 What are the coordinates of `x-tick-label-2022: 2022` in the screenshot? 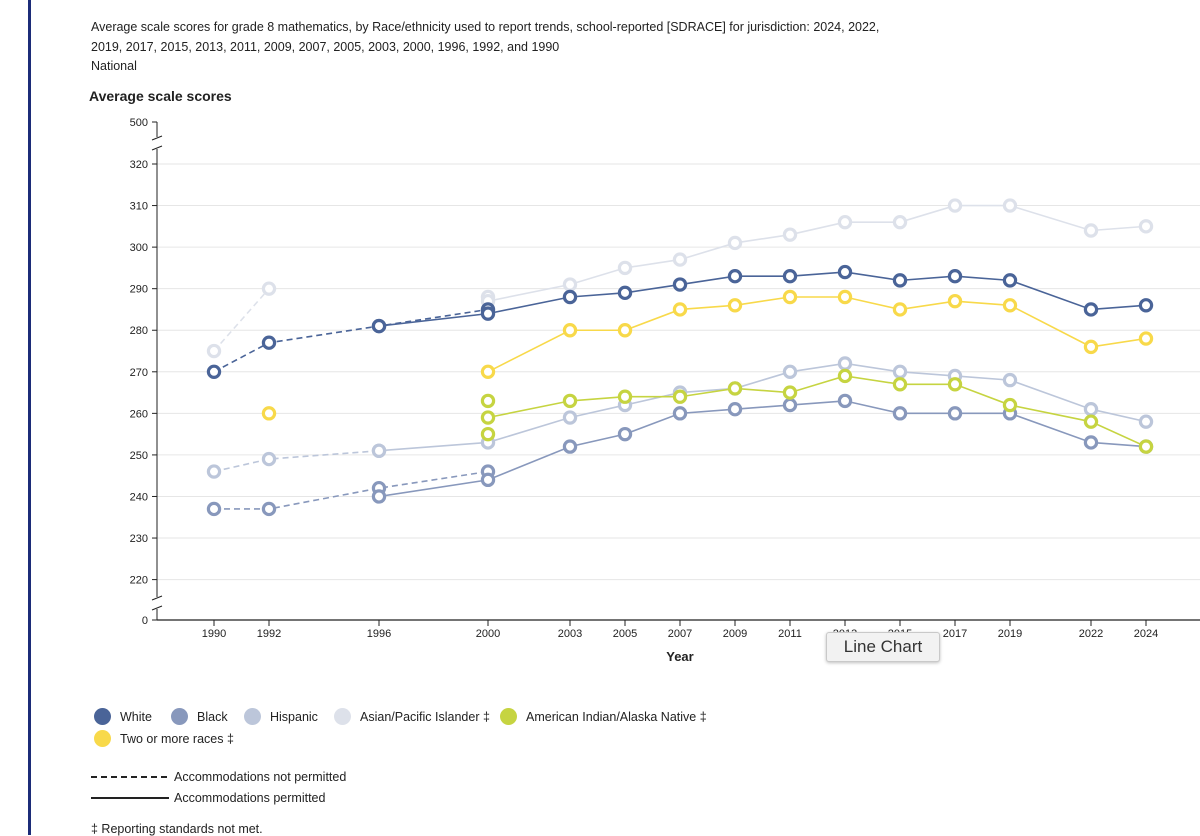 It's located at (1091, 634).